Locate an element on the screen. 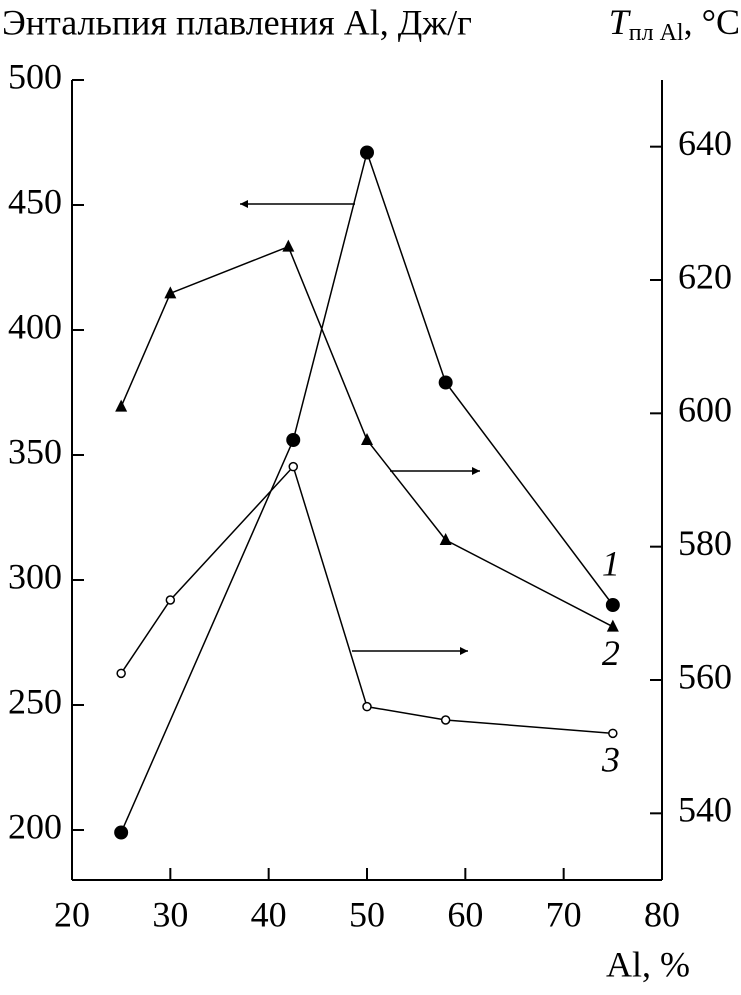 This screenshot has width=741, height=995. y2-tick-label: 580 is located at coordinates (705, 543).